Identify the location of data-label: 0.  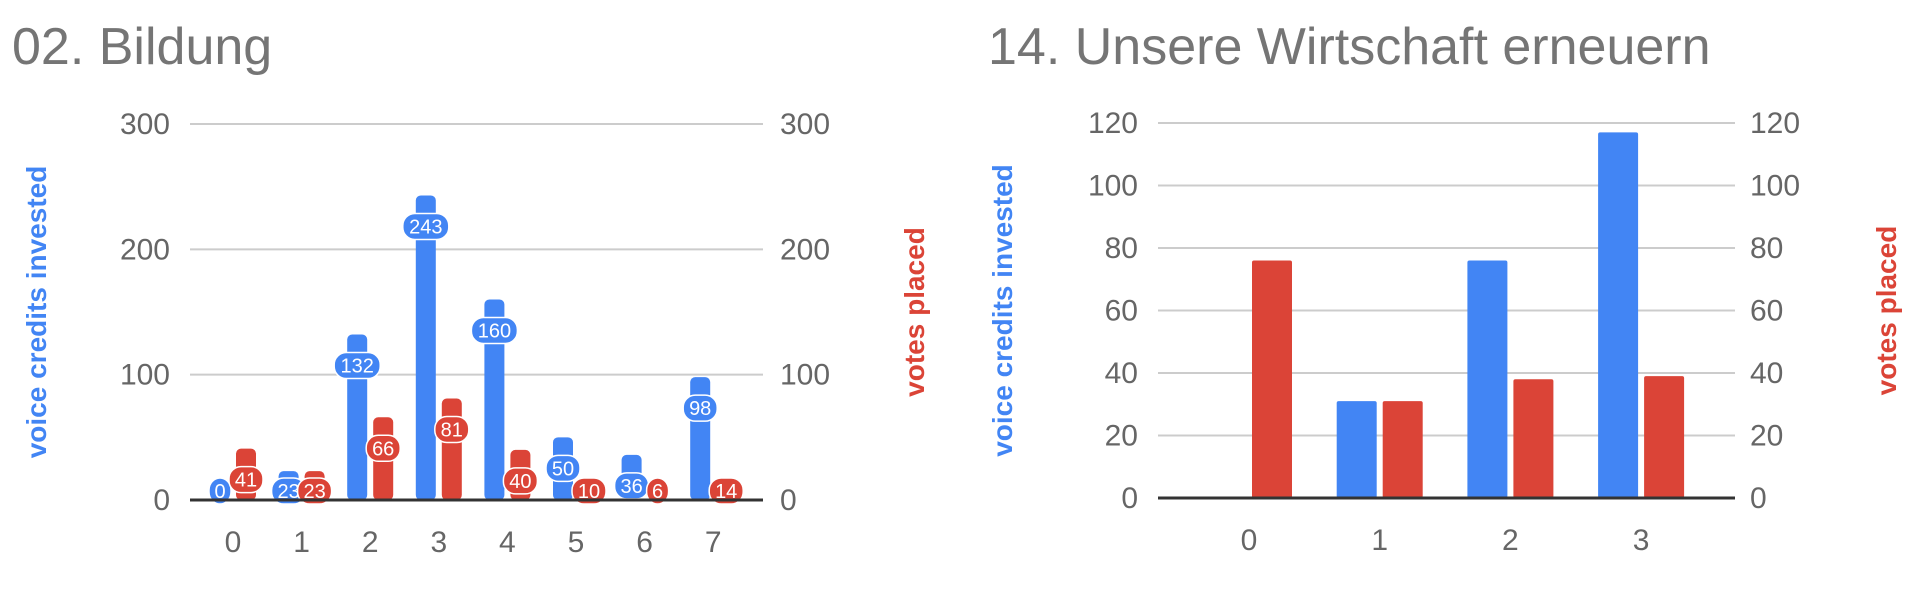
(219, 492).